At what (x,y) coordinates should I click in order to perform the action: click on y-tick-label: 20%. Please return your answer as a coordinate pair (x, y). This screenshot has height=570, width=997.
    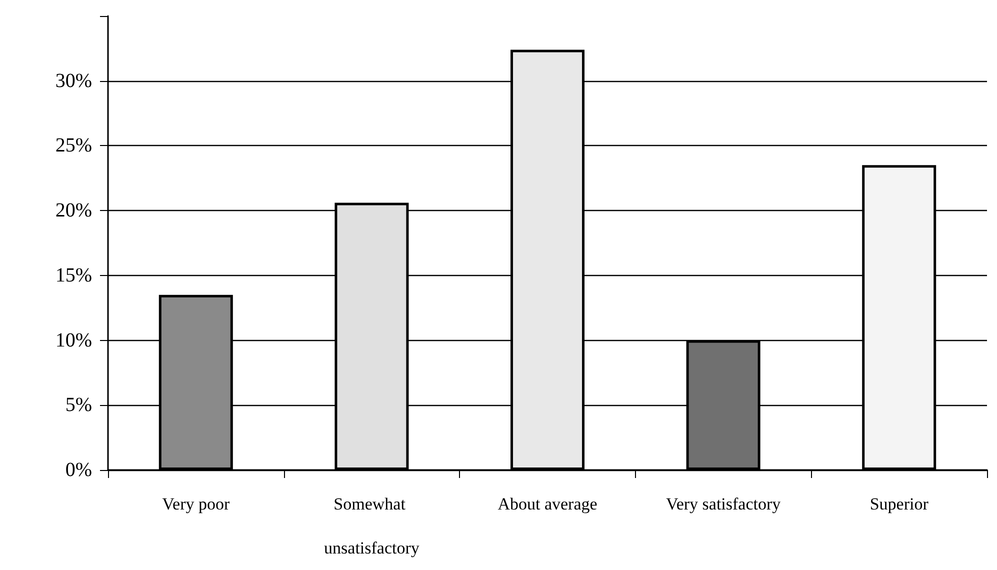
    Looking at the image, I should click on (73, 211).